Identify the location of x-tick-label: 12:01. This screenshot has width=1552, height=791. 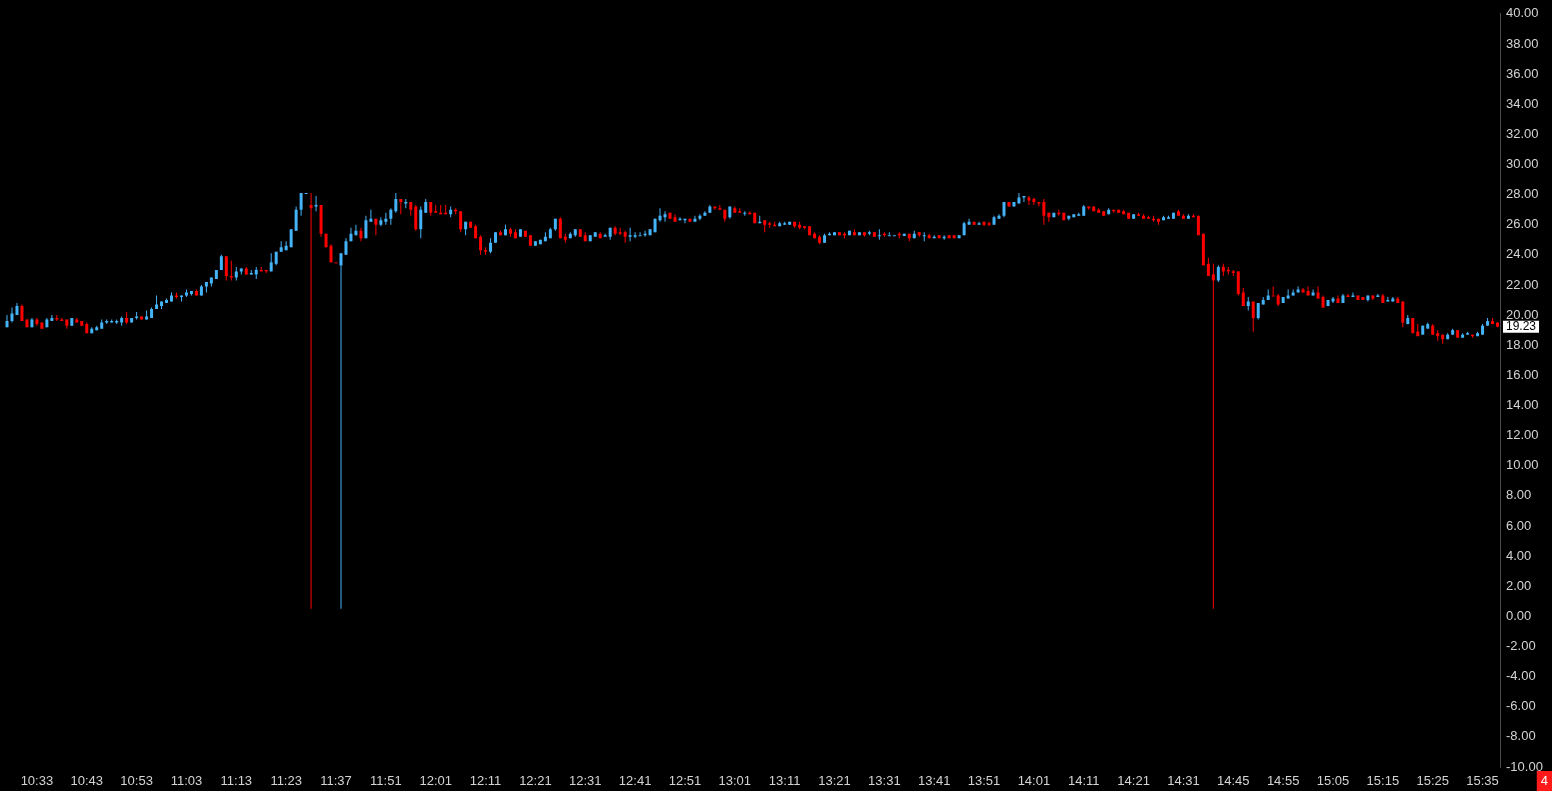
(435, 781).